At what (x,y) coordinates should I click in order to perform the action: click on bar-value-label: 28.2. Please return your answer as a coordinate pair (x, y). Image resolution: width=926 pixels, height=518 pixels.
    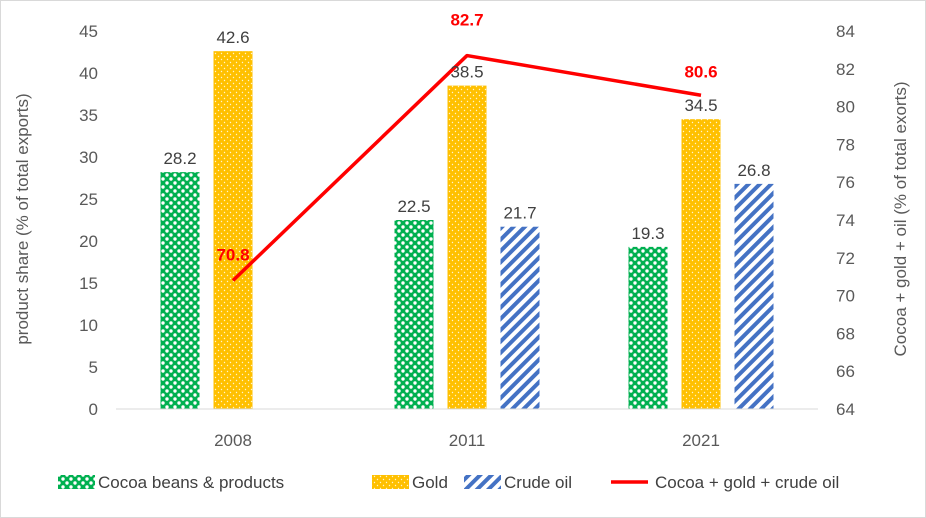
    Looking at the image, I should click on (179, 158).